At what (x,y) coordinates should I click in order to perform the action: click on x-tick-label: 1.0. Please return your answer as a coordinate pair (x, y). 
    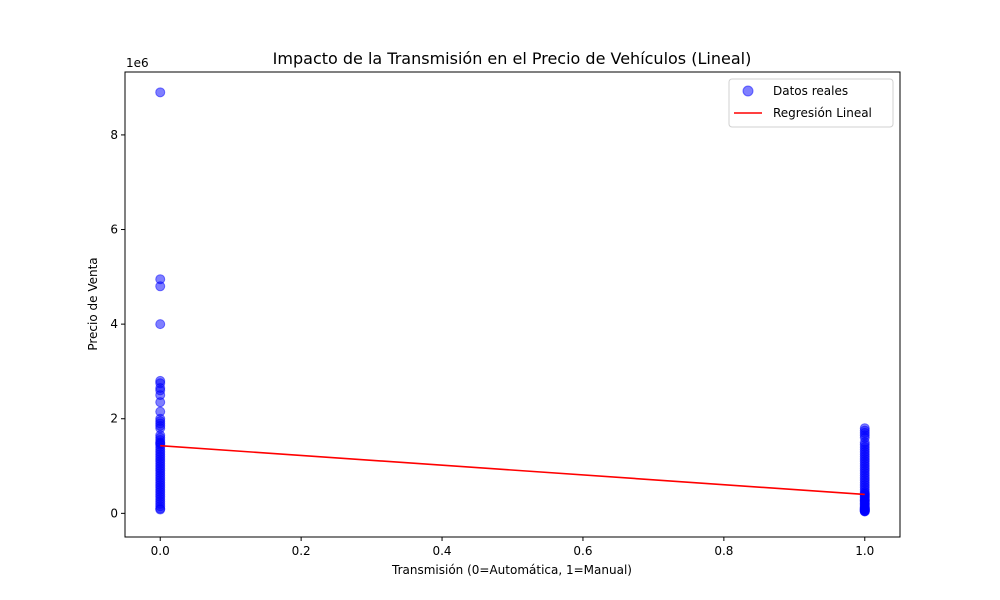
    Looking at the image, I should click on (864, 551).